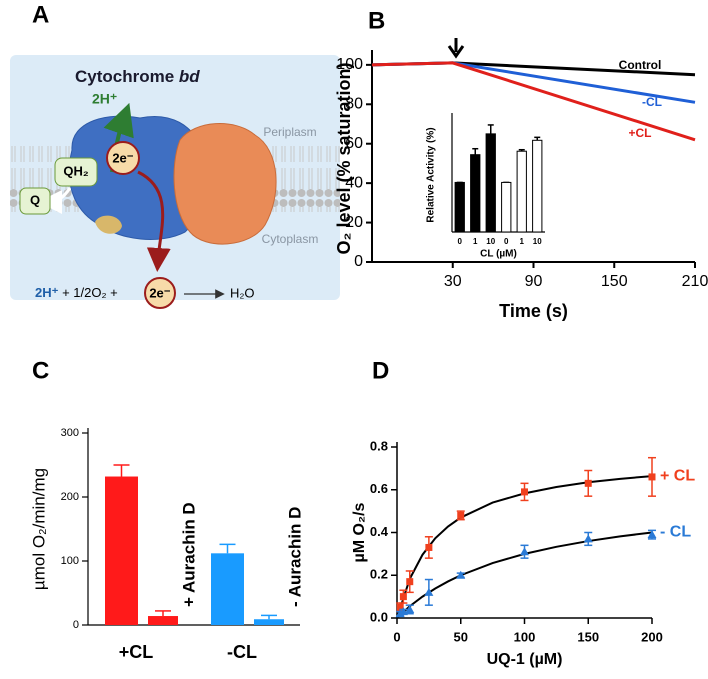 This screenshot has height=679, width=708. I want to click on series-label: -CL, so click(652, 102).